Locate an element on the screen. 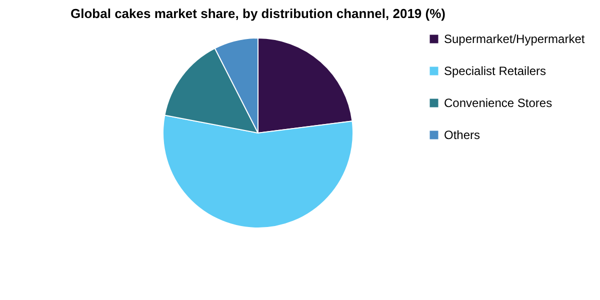 The image size is (600, 300). legend-label: Convenience Stores is located at coordinates (498, 103).